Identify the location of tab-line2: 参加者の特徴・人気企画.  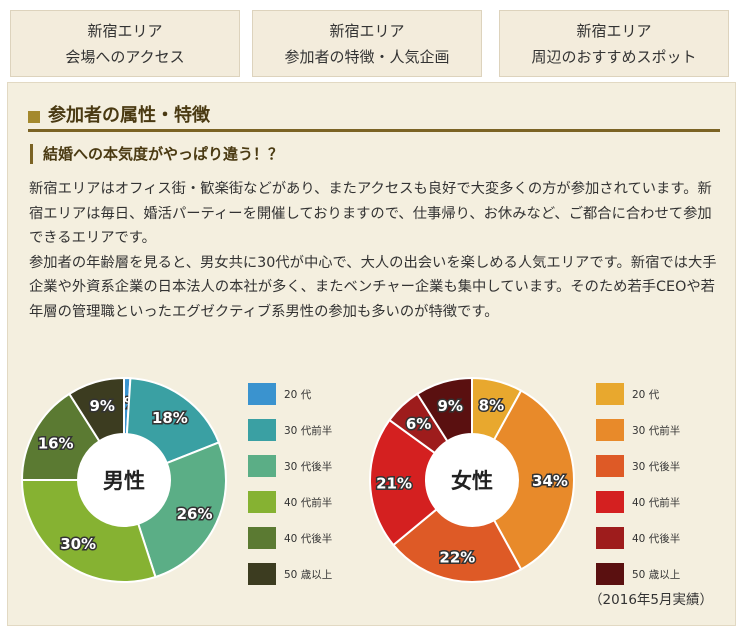
(367, 56).